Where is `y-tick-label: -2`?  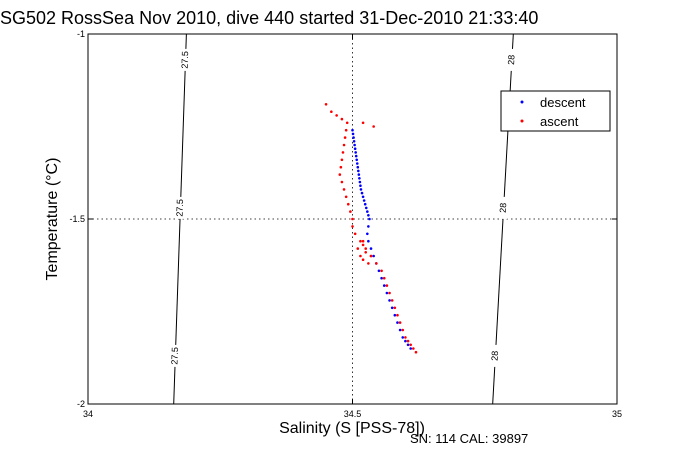 y-tick-label: -2 is located at coordinates (81, 404).